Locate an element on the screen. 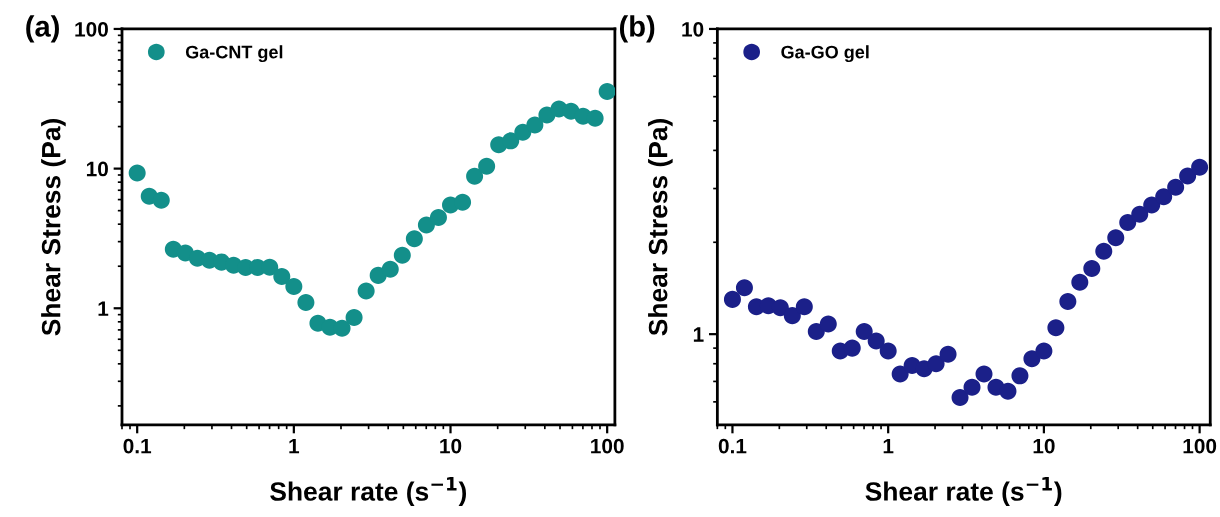 This screenshot has height=517, width=1220. y-tick-label: 10 is located at coordinates (97, 169).